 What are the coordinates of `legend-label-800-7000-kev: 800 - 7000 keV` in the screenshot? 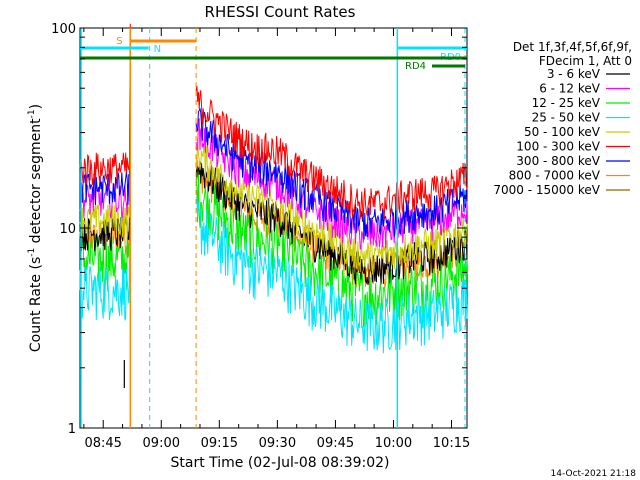 It's located at (555, 176).